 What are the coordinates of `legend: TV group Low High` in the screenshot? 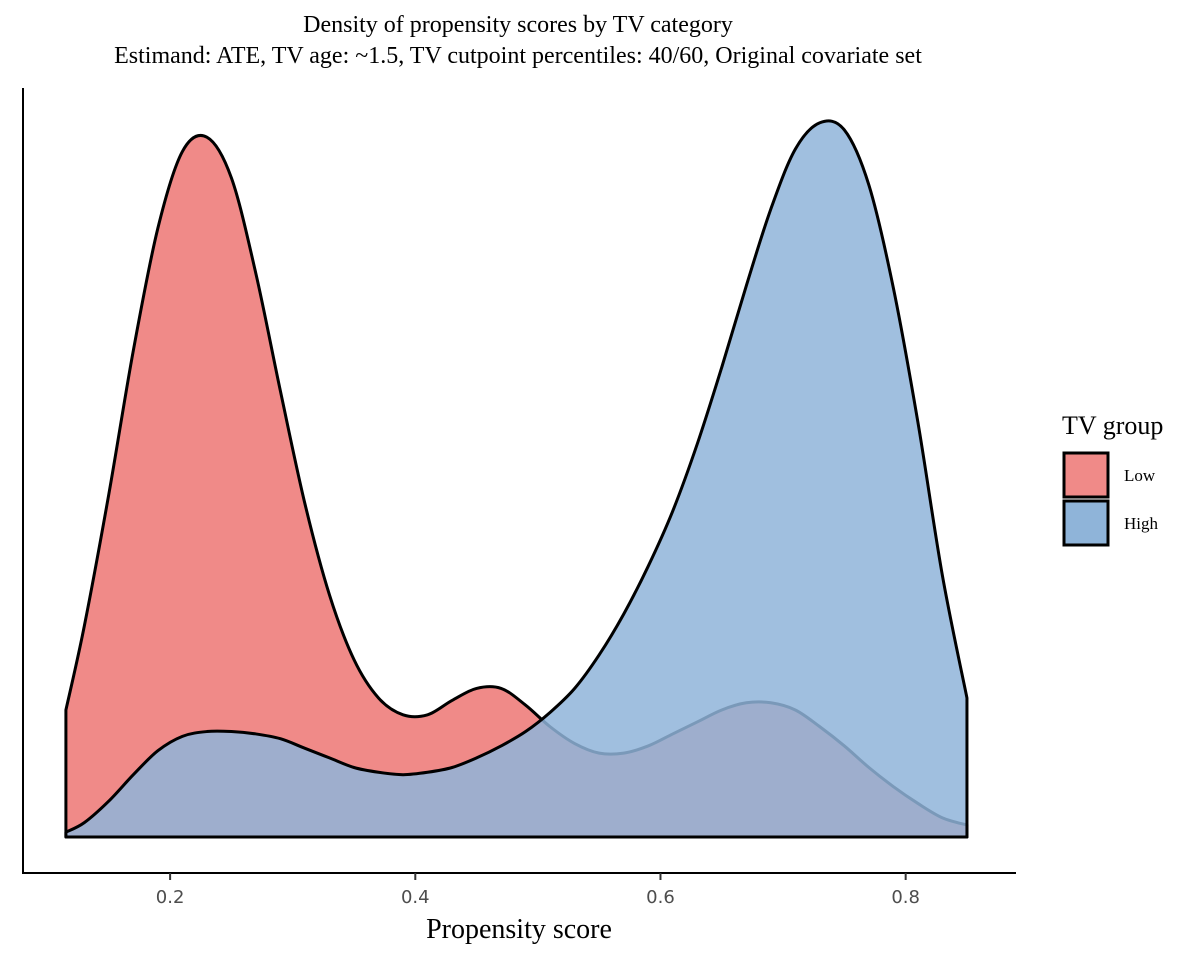 It's located at (1112, 479).